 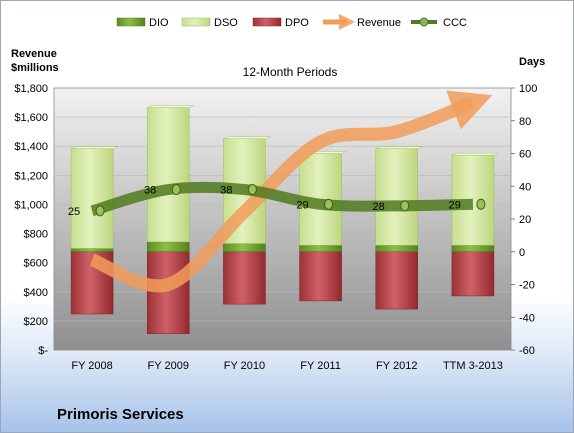 What do you see at coordinates (527, 351) in the screenshot?
I see `right-tick-label: -60` at bounding box center [527, 351].